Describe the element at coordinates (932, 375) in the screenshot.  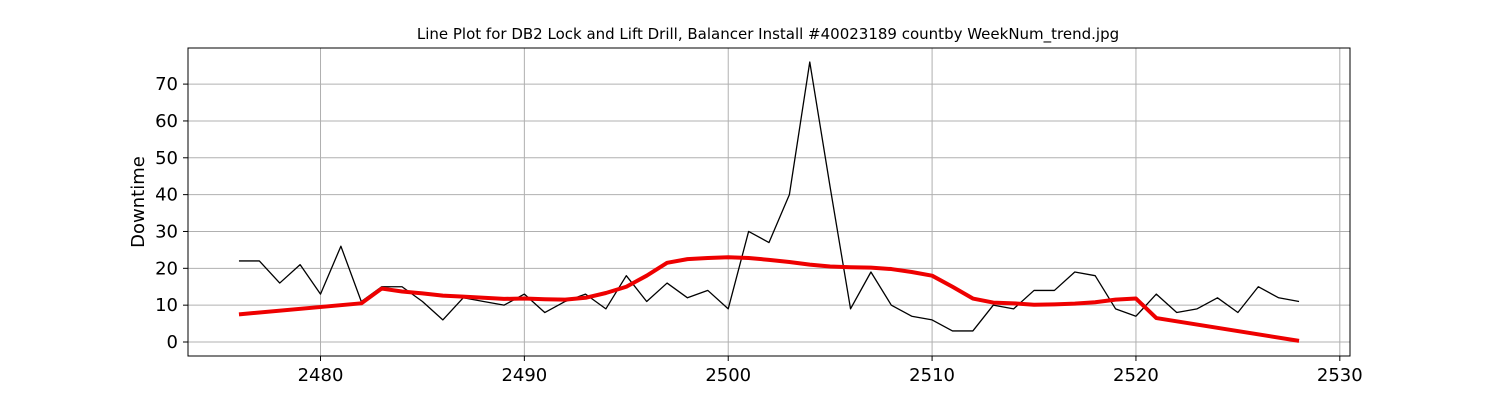
I see `x-tick-label: 2510` at that location.